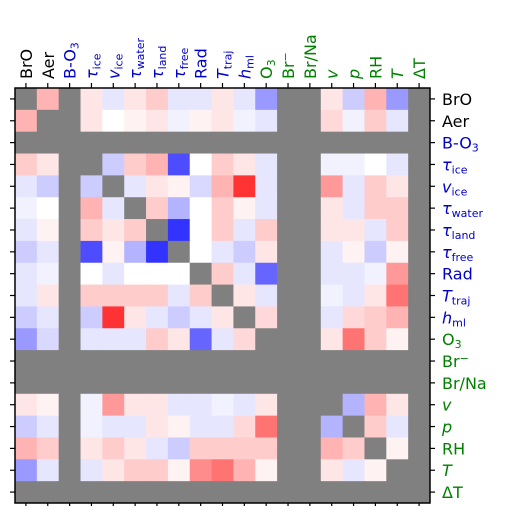 The height and width of the screenshot is (506, 508). I want to click on top-tick-label: τland, so click(158, 62).